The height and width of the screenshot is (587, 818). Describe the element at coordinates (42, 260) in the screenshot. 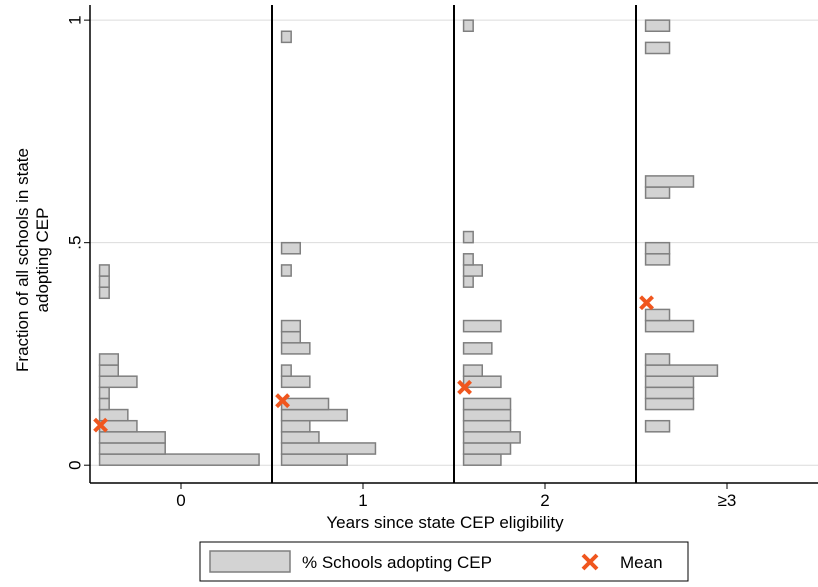

I see `y-axis-title: adopting CEP` at that location.